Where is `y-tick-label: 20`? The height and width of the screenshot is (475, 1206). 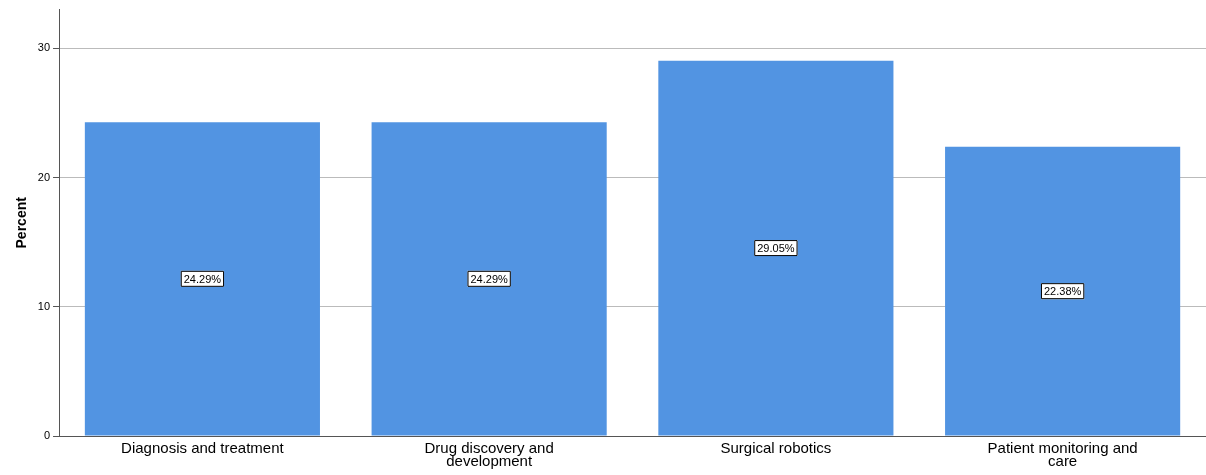 y-tick-label: 20 is located at coordinates (44, 176).